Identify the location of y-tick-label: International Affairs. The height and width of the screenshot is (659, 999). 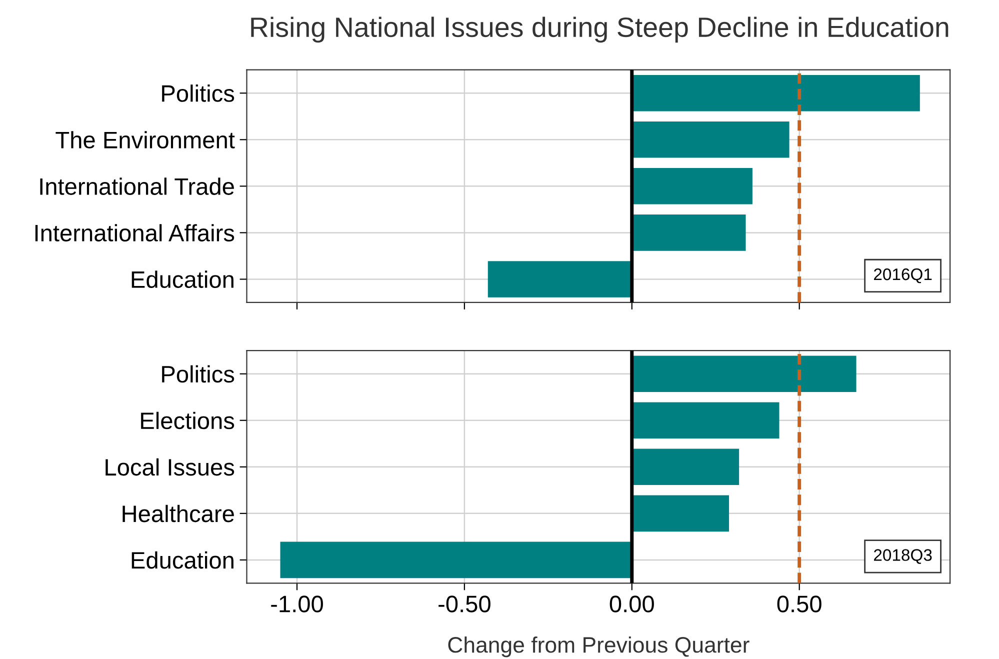
(134, 233).